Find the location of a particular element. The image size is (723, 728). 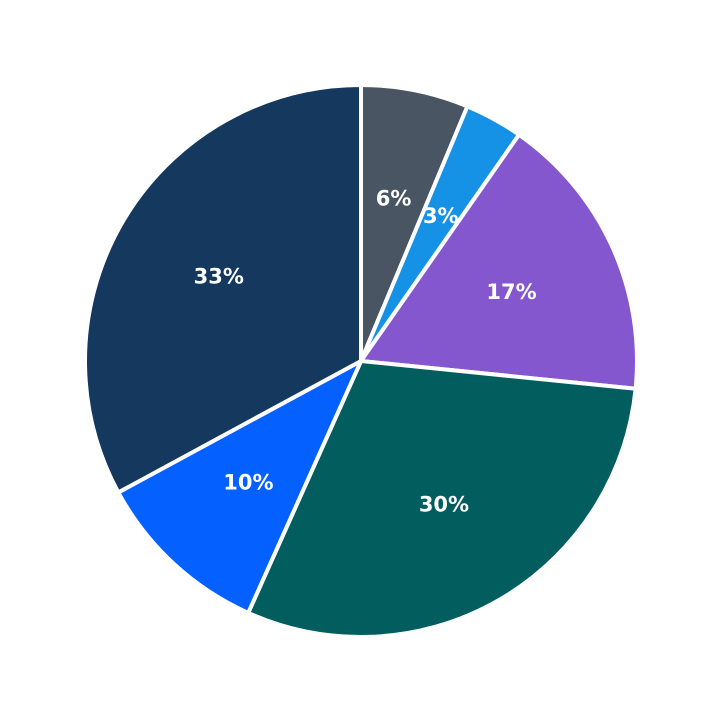

slice-label: 3% is located at coordinates (441, 216).